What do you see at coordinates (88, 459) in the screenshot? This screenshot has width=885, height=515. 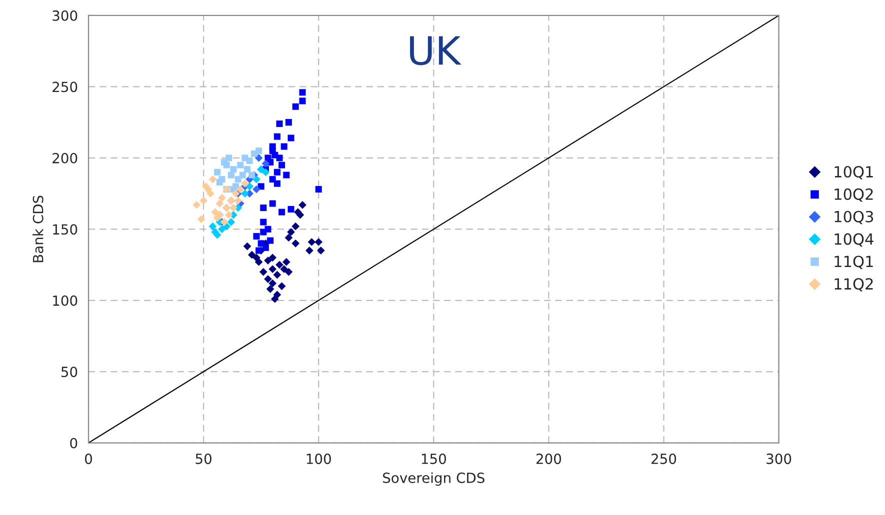 I see `x-tick-label: 0` at bounding box center [88, 459].